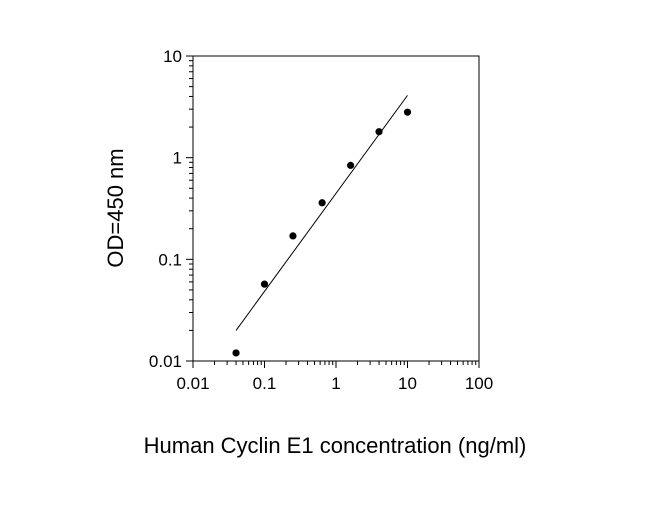 Image resolution: width=651 pixels, height=514 pixels. What do you see at coordinates (479, 383) in the screenshot?
I see `x-tick-label: 100` at bounding box center [479, 383].